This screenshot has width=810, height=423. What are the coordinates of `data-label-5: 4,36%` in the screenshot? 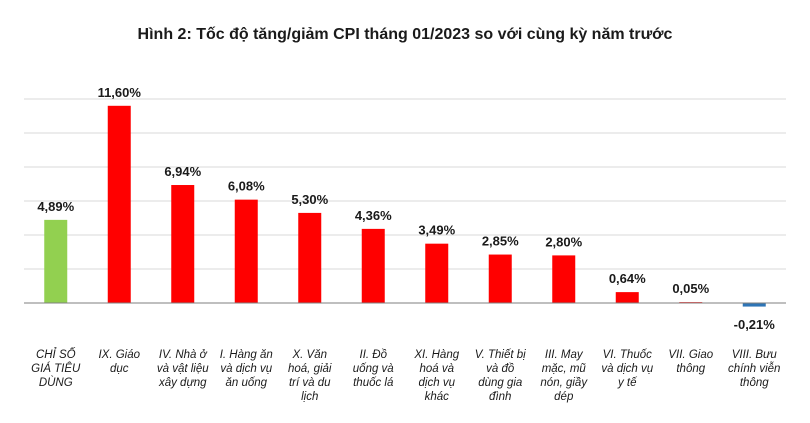 It's located at (373, 215).